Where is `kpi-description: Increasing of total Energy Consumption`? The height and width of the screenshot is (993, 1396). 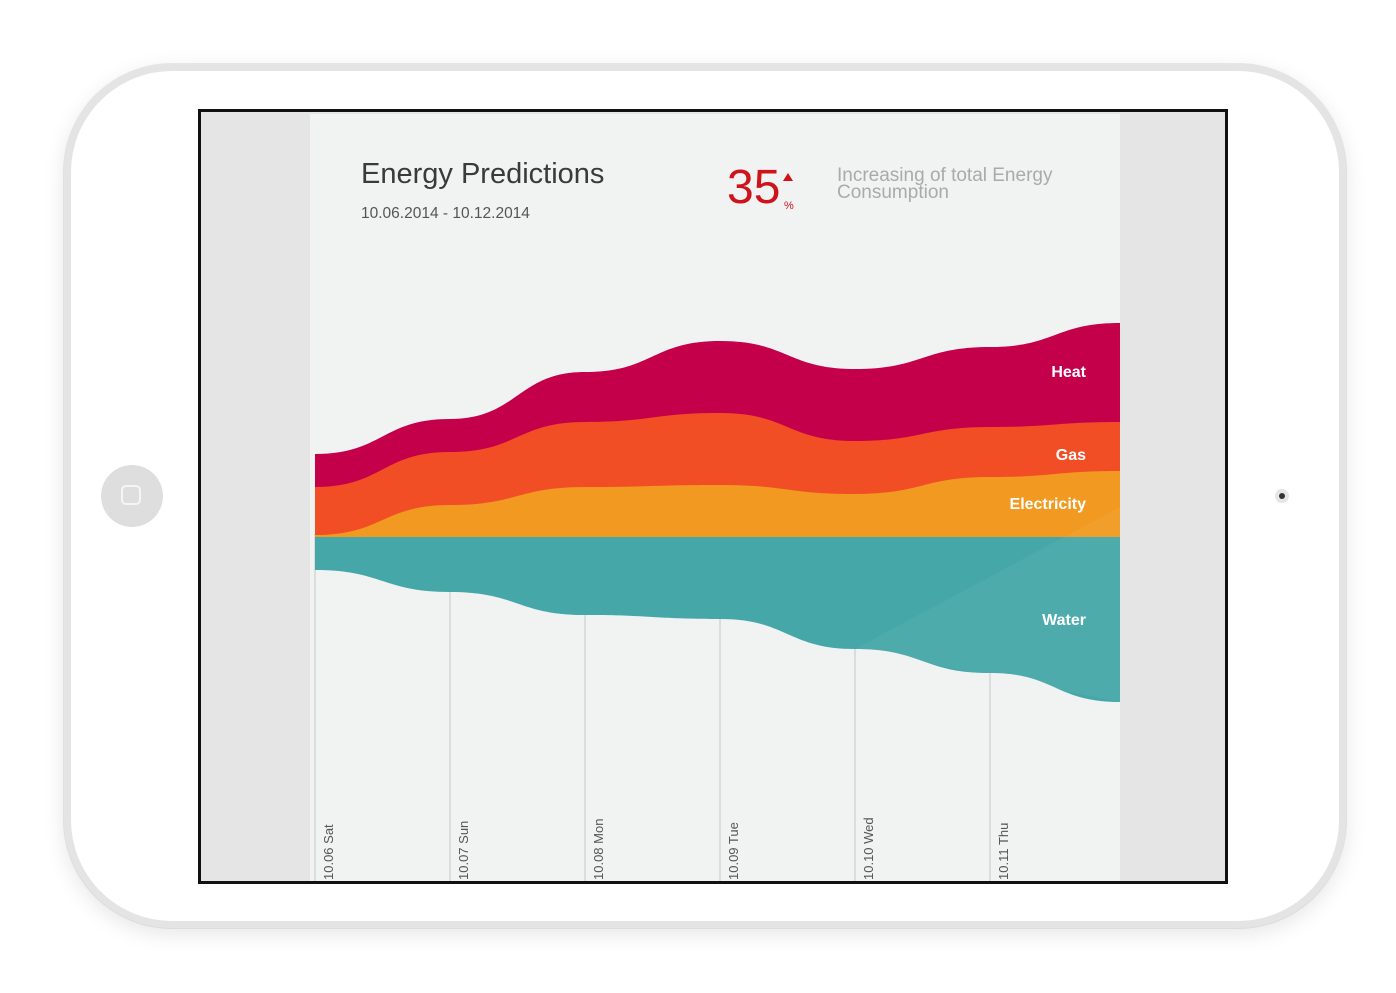
kpi-description: Increasing of total Energy Consumption is located at coordinates (945, 184).